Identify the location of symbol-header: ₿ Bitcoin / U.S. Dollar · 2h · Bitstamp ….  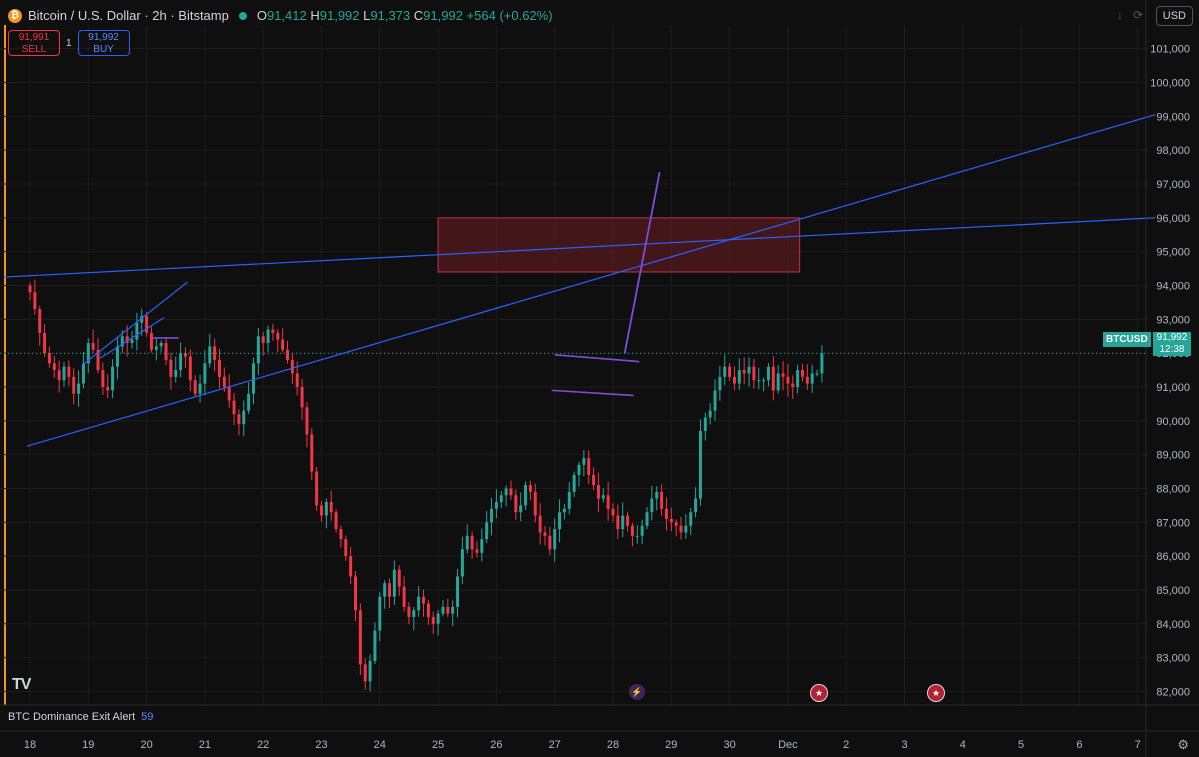
(280, 15).